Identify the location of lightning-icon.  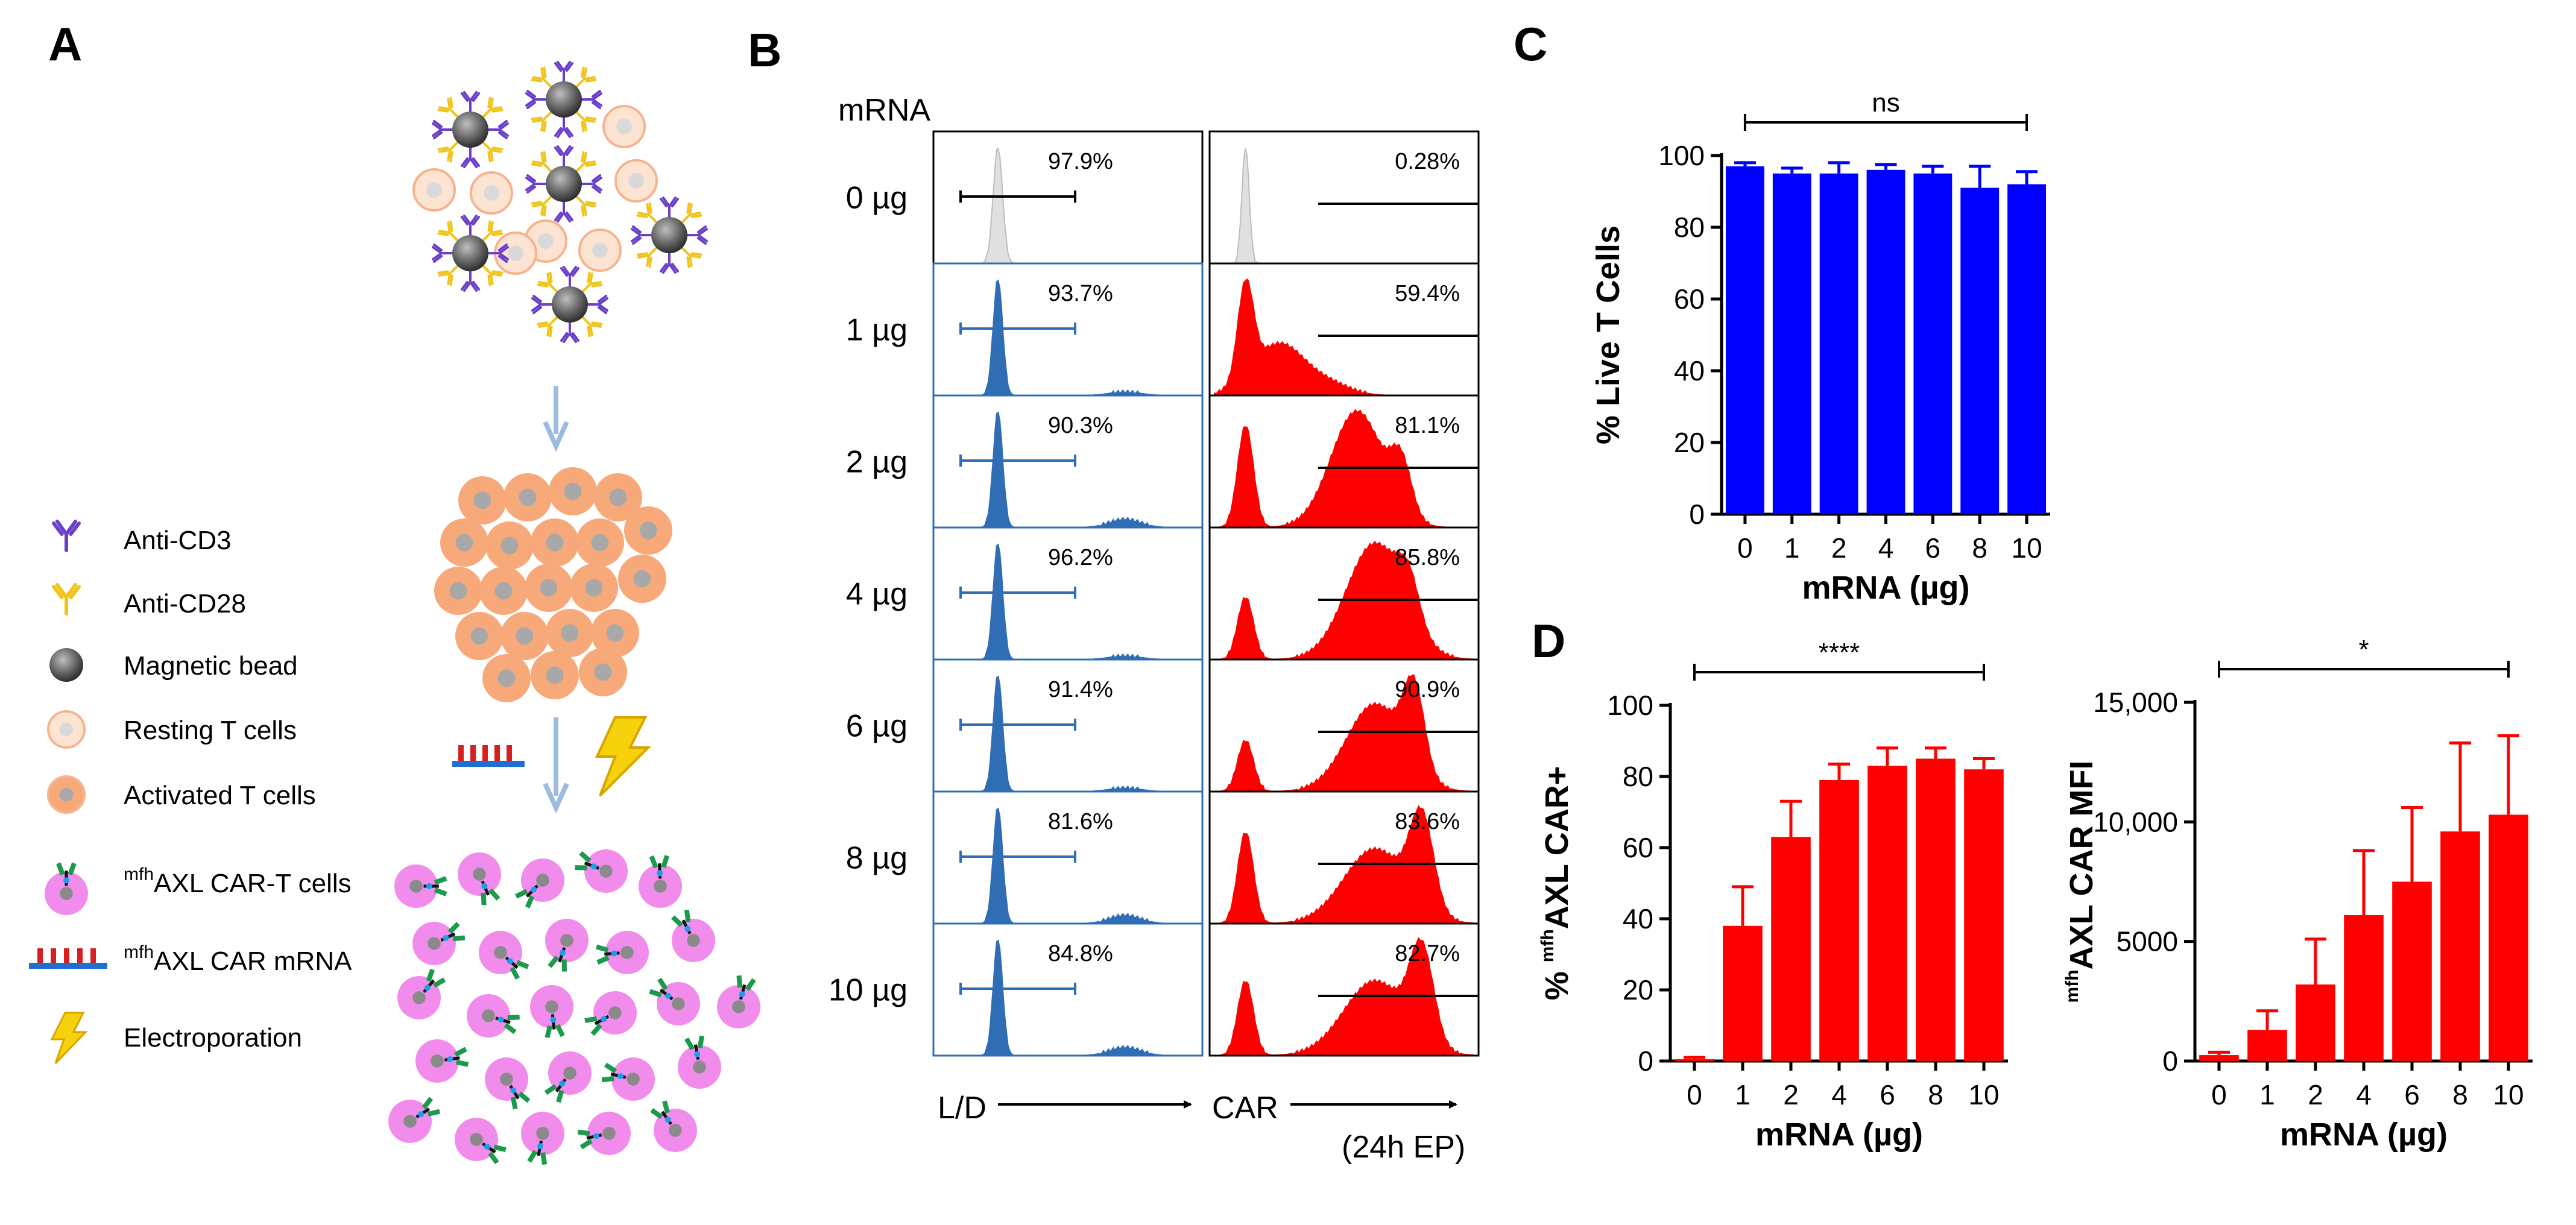
(69, 1038).